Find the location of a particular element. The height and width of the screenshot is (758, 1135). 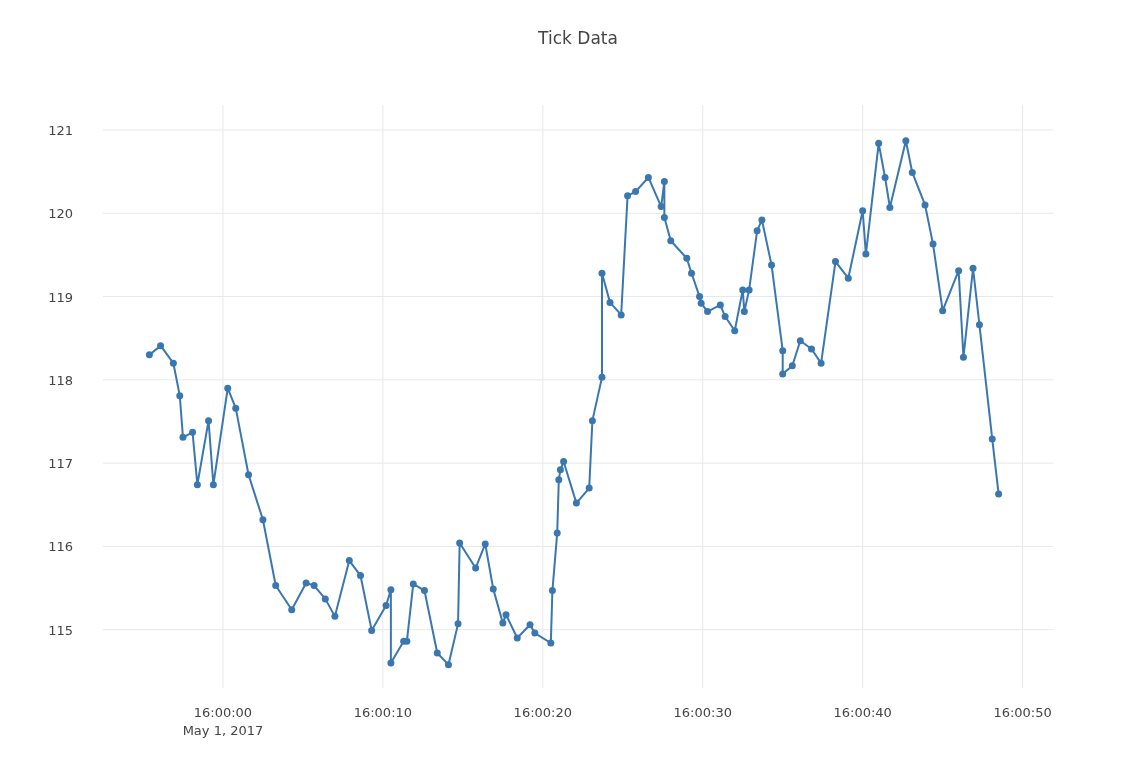

x-tick-label: 16:00:10 is located at coordinates (383, 712).